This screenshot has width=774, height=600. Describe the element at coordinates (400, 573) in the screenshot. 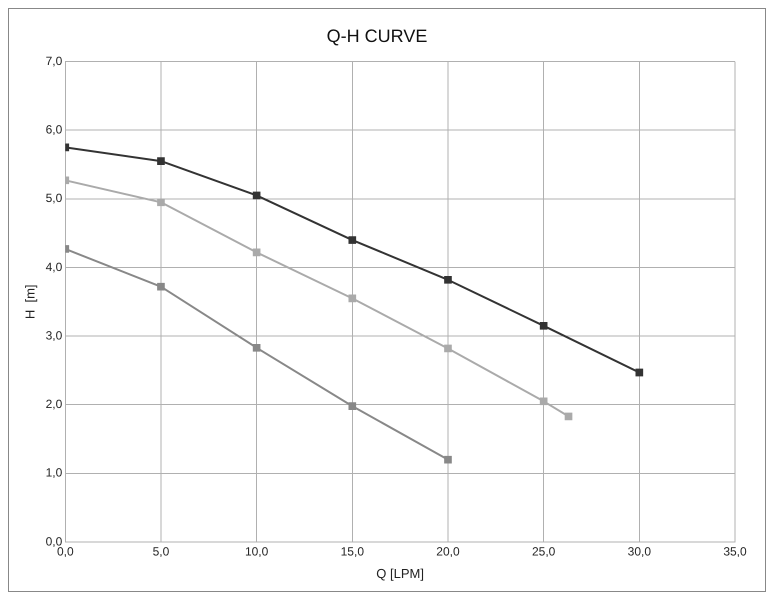

I see `x-axis-title: Q [LPM]` at that location.